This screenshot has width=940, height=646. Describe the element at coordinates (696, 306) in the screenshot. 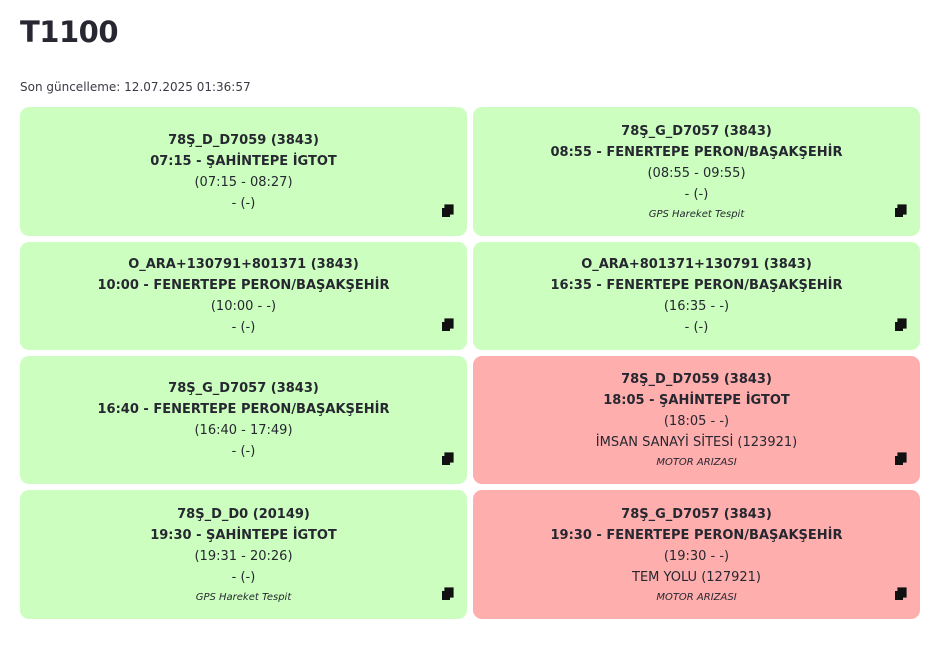

I see `trip-times: (16:35 - -)` at that location.